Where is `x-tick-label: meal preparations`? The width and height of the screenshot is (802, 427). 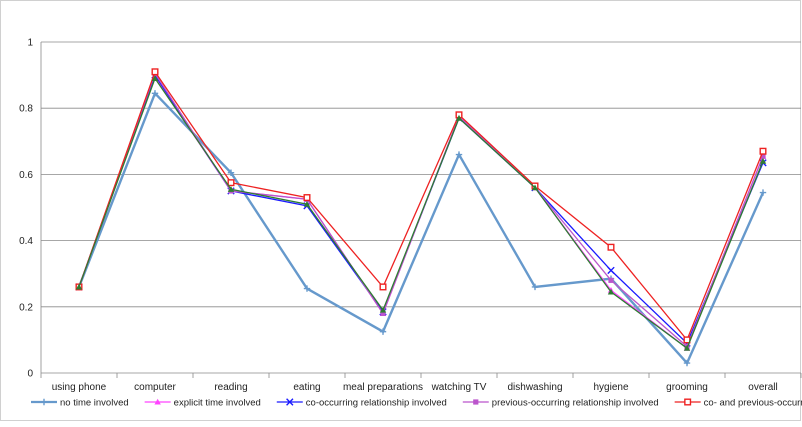
x-tick-label: meal preparations is located at coordinates (383, 387).